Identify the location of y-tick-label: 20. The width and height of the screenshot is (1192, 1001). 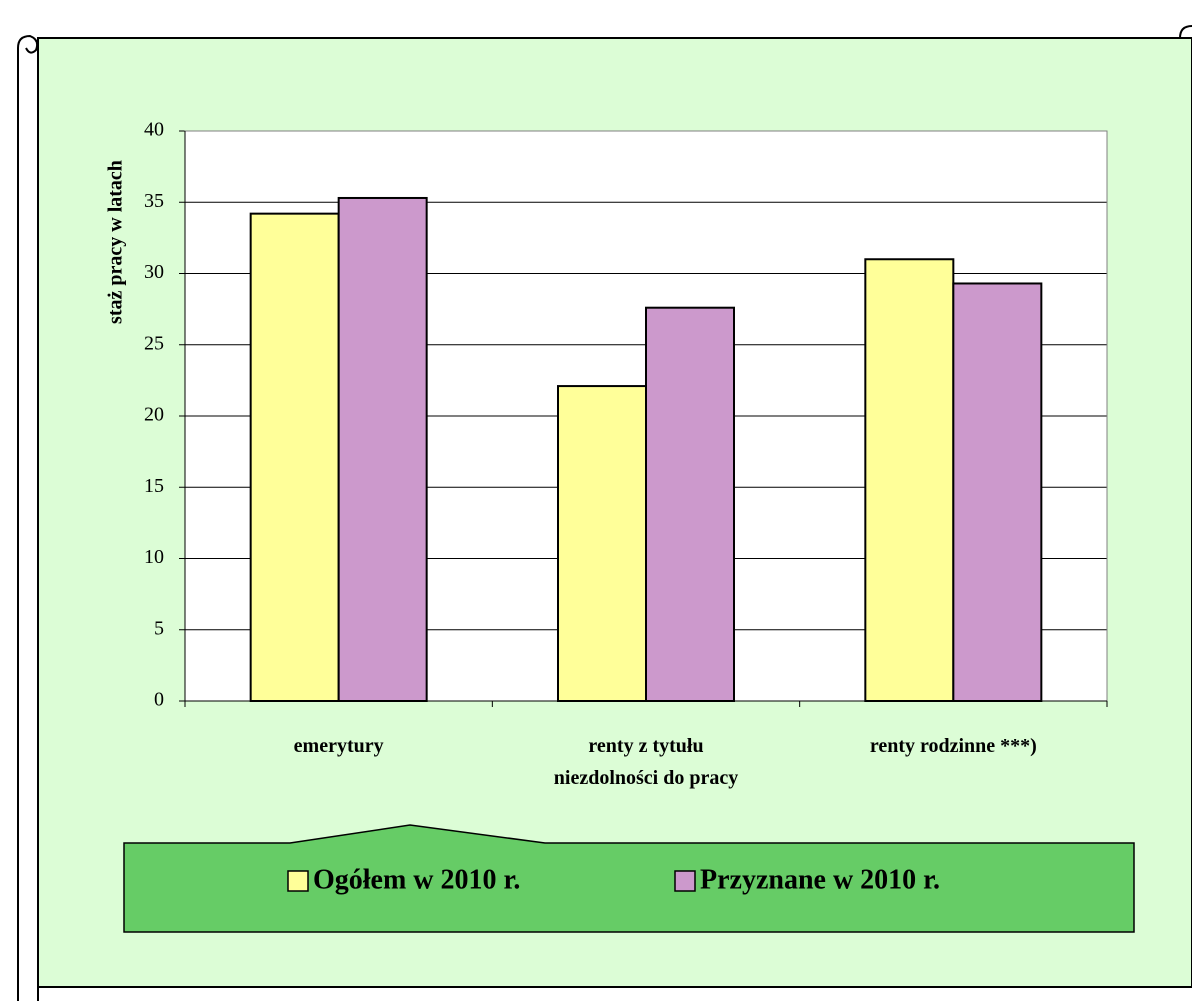
(154, 415).